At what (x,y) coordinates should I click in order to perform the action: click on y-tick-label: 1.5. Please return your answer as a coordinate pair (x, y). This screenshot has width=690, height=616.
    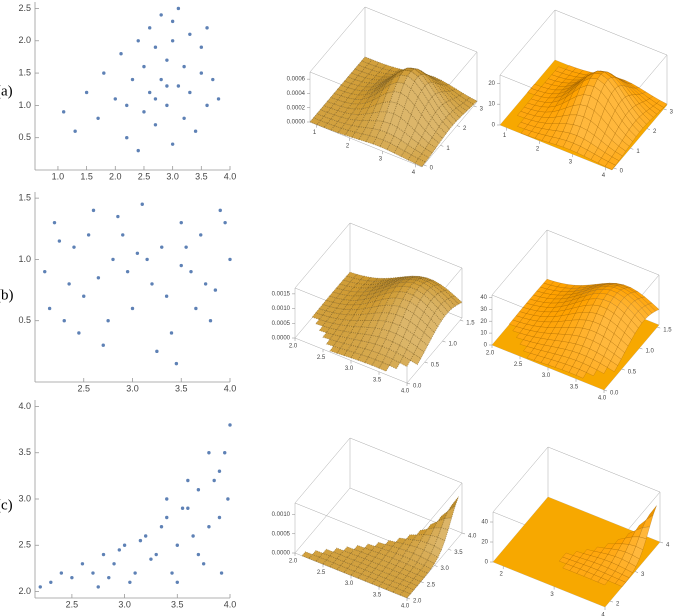
    Looking at the image, I should click on (470, 324).